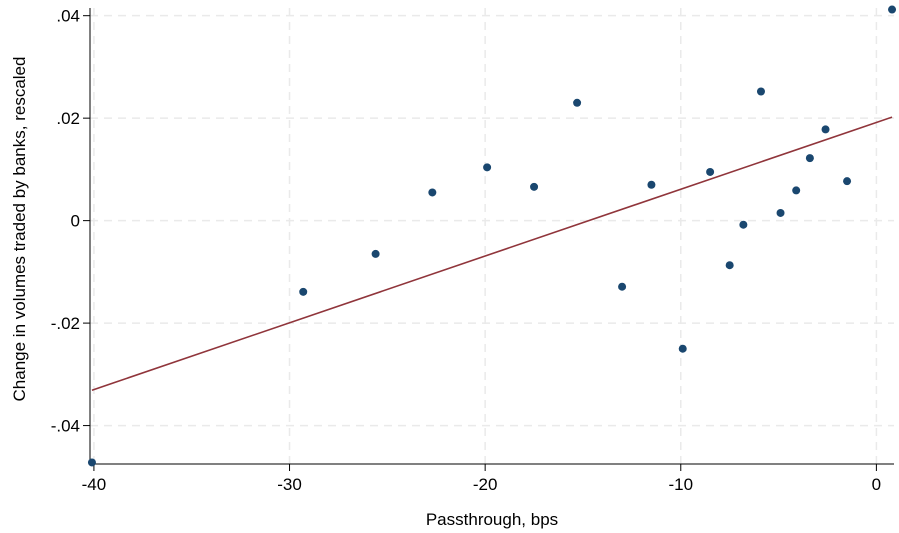  I want to click on y-axis-ticks: -.04 -.02 0 .02 .04, so click(70, 221).